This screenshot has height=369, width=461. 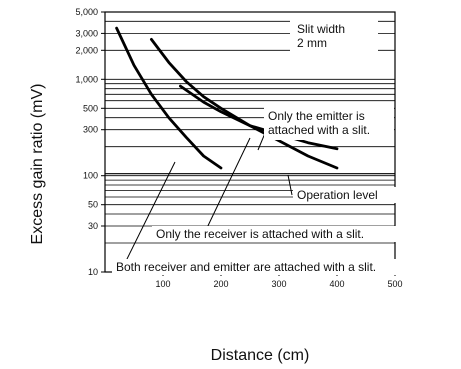 I want to click on y-tick-label: 30, so click(x=93, y=226).